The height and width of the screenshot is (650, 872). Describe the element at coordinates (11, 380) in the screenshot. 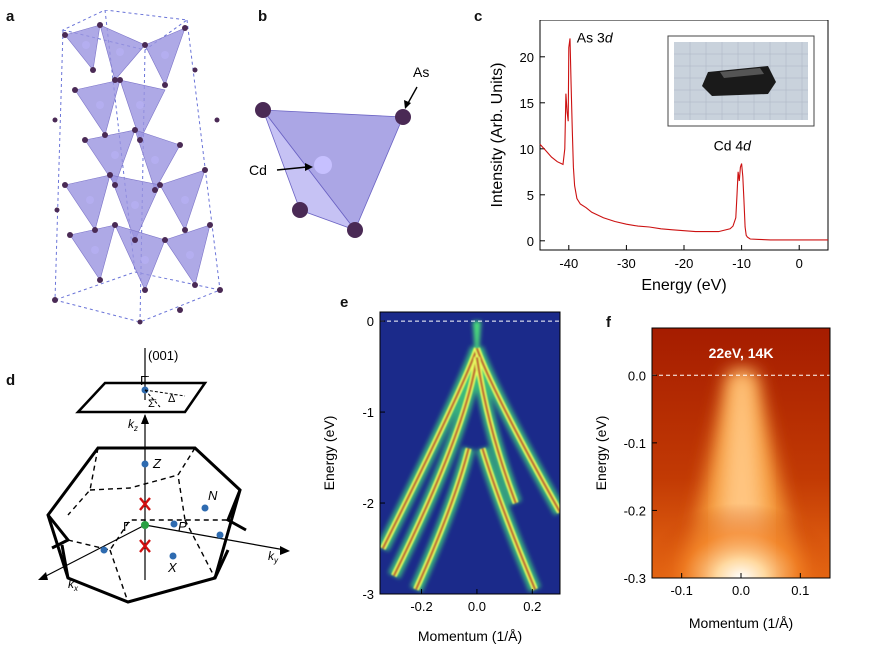

I see `panel-label-d: d` at that location.